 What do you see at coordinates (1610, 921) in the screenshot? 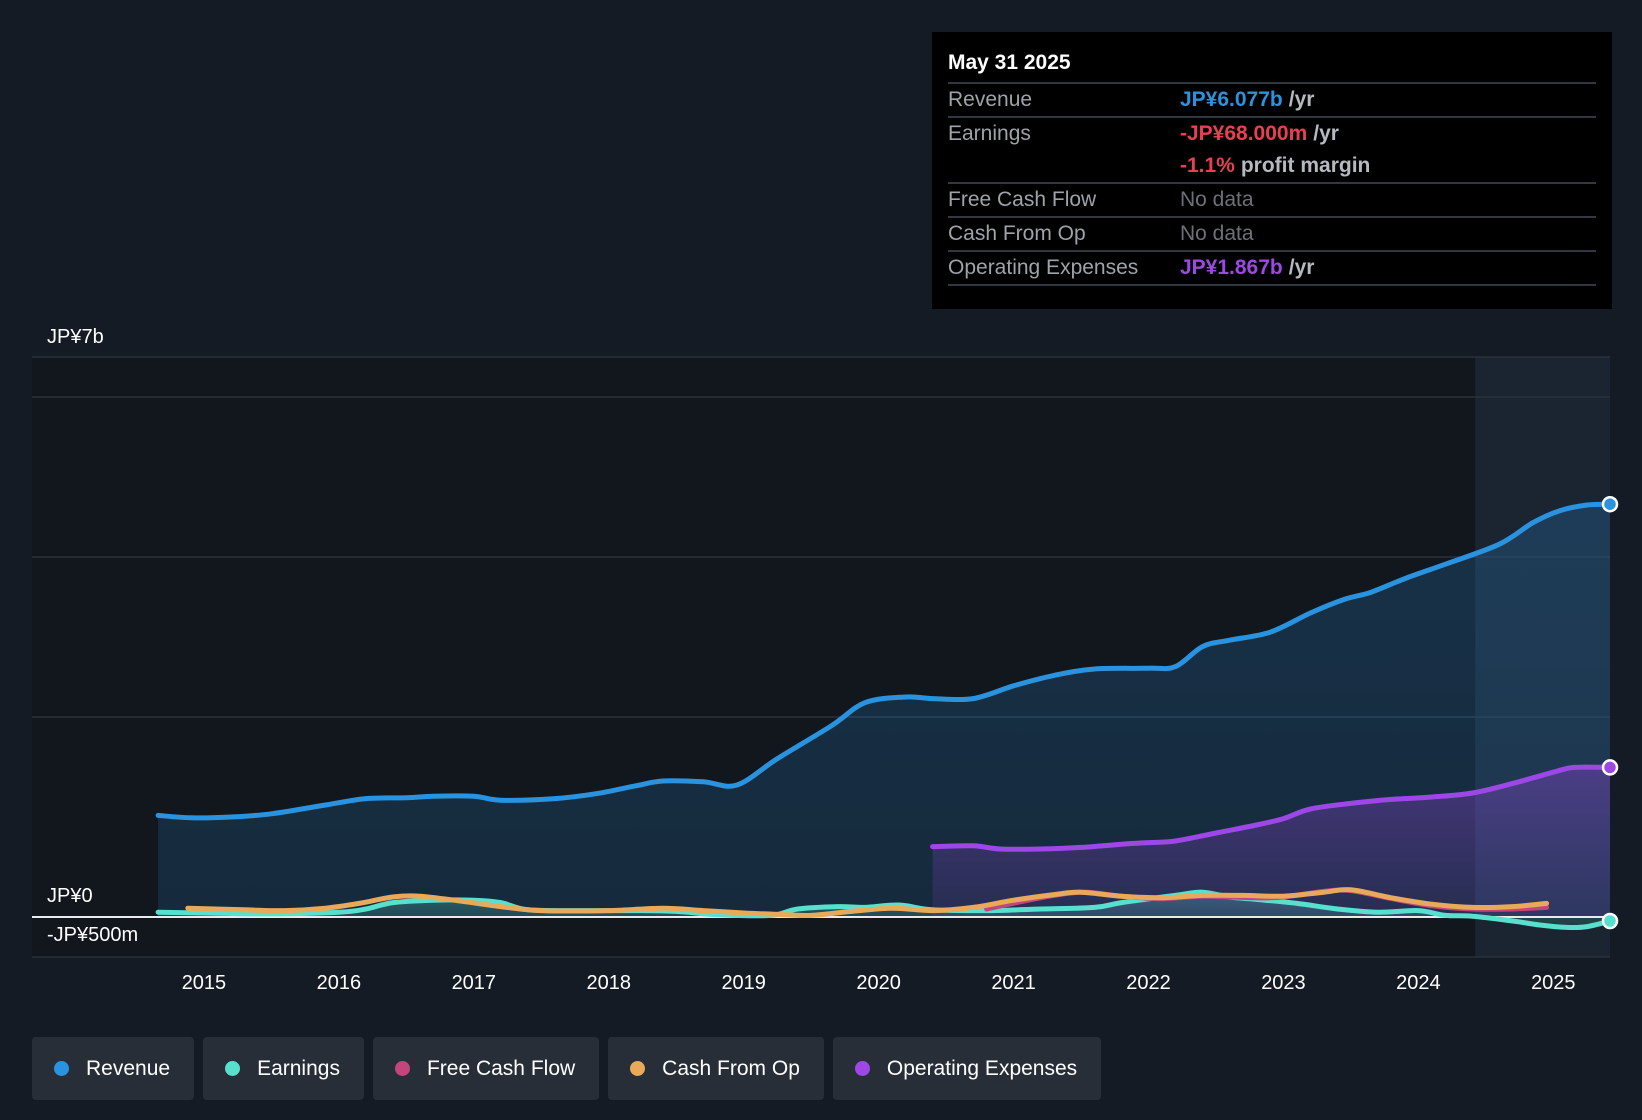
I see `earnings-end-marker` at bounding box center [1610, 921].